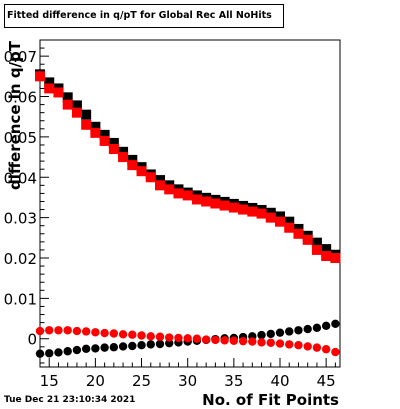  I want to click on x-tick-label: 15, so click(49, 381).